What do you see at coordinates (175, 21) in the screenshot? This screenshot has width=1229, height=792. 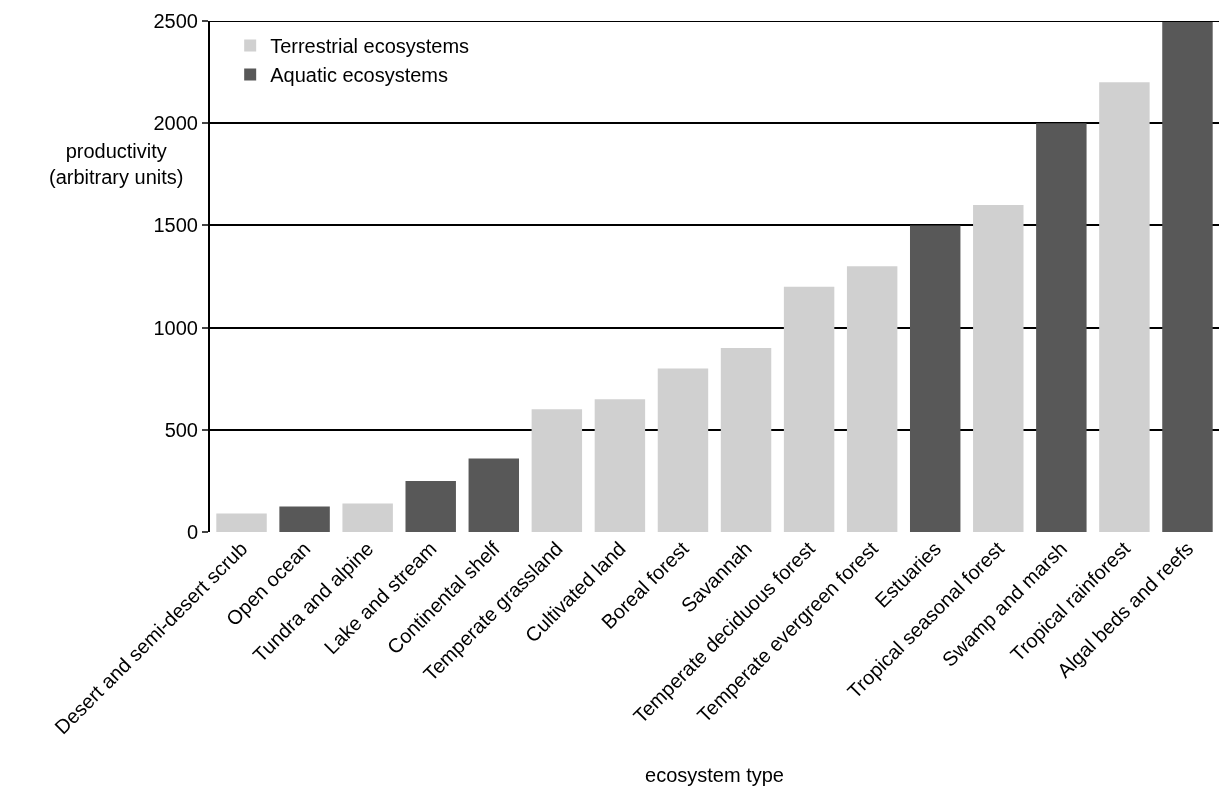 I see `y-tick-label: 2500` at bounding box center [175, 21].